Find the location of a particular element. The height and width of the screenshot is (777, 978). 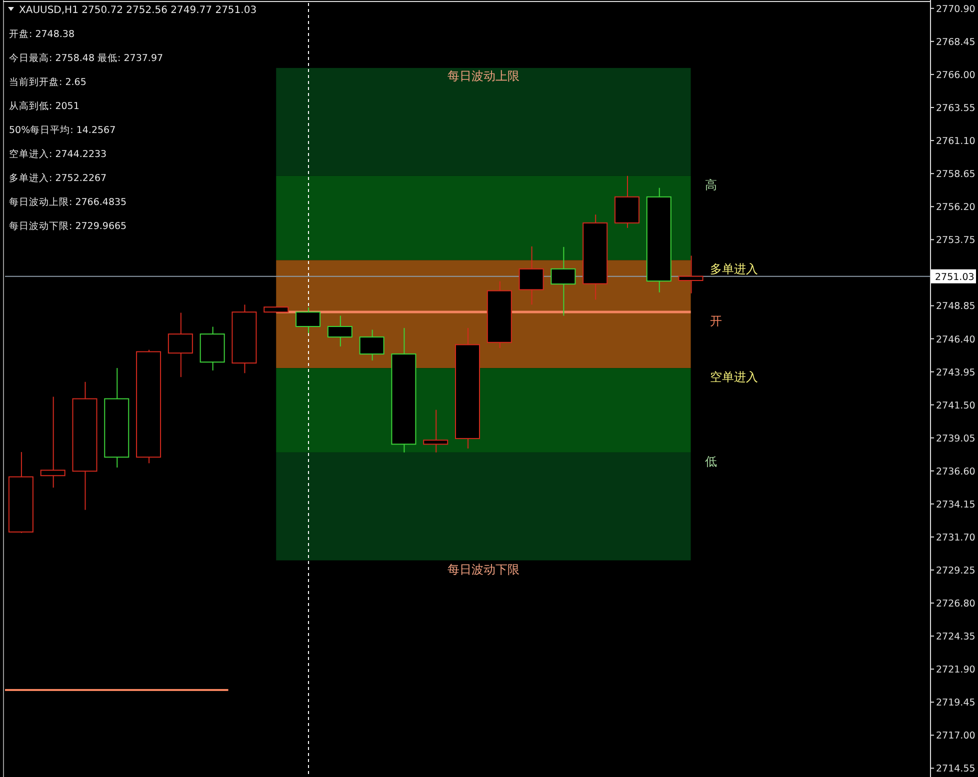

y-tick-label: 2731.70 is located at coordinates (956, 538).